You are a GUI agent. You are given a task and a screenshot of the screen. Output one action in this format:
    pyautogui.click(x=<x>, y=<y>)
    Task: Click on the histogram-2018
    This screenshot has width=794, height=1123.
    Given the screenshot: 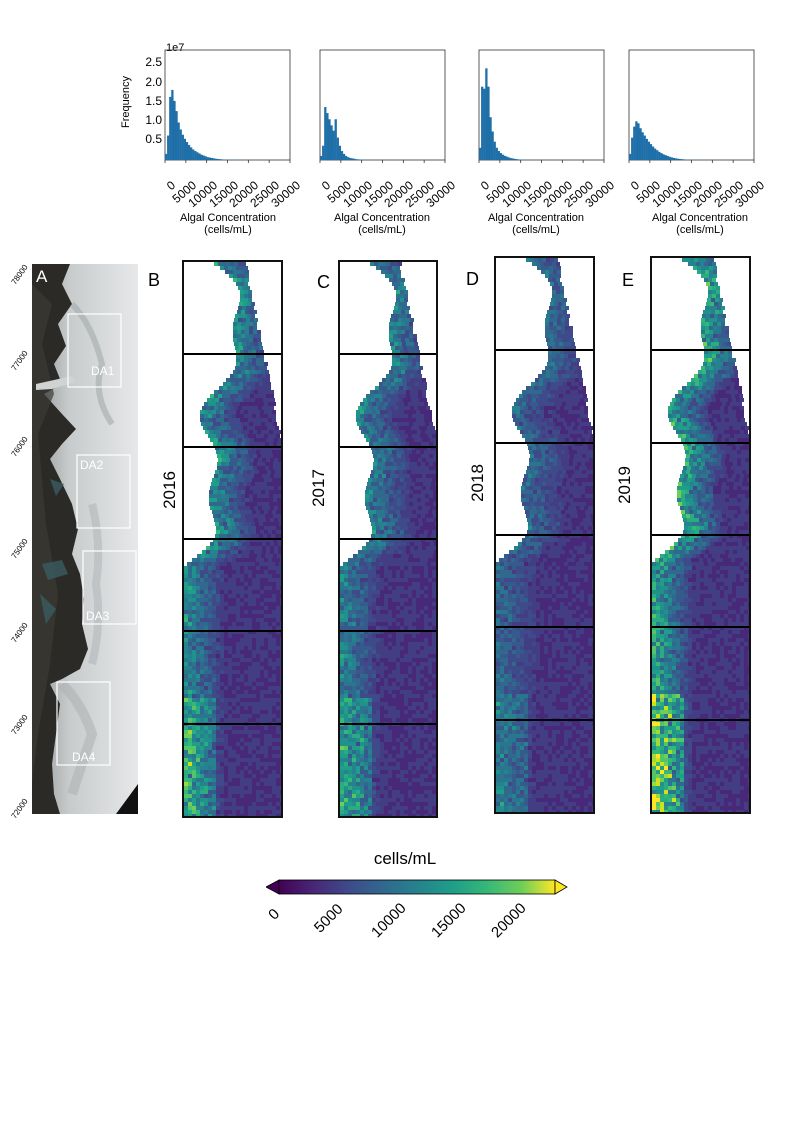 What is the action you would take?
    pyautogui.click(x=553, y=144)
    